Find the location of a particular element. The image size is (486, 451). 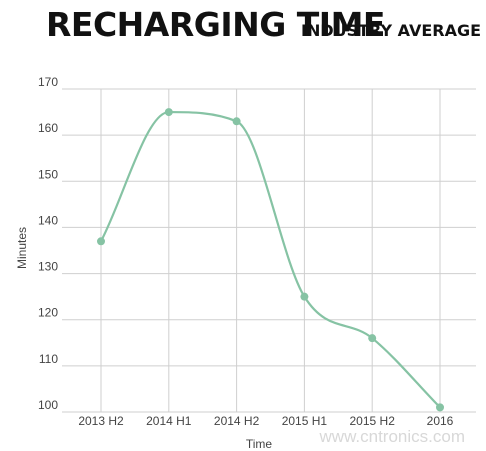

y-tick-label: 100 is located at coordinates (48, 405).